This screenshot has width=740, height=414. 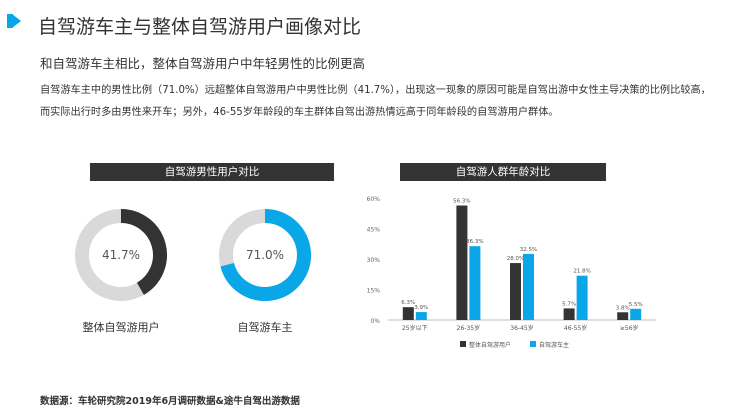 What do you see at coordinates (461, 202) in the screenshot?
I see `bar-data-label: 56.3%` at bounding box center [461, 202].